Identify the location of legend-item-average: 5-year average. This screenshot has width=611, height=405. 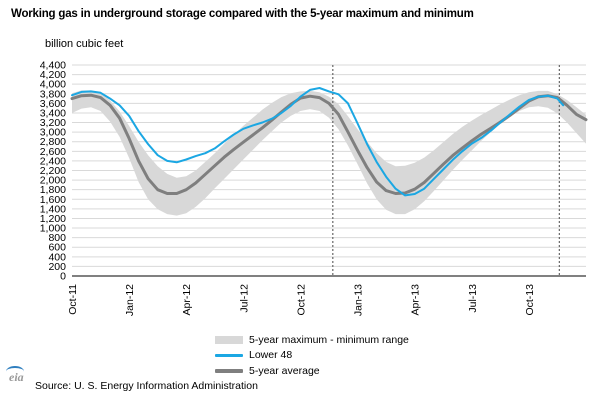
(312, 371).